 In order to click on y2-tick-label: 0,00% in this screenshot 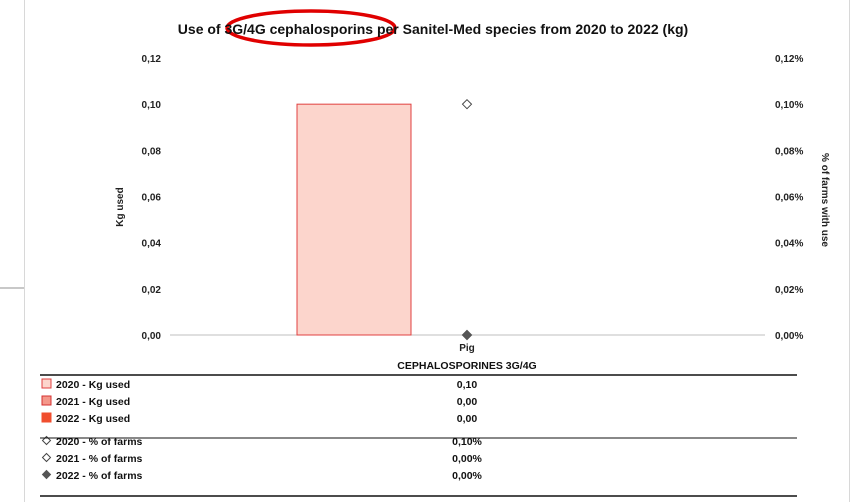, I will do `click(789, 336)`.